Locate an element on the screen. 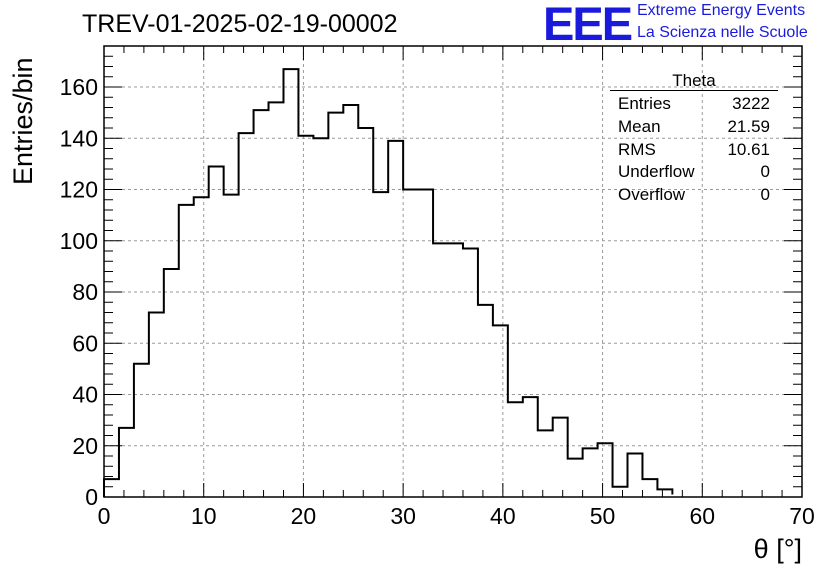 The image size is (836, 572). stats-label: Entries is located at coordinates (644, 103).